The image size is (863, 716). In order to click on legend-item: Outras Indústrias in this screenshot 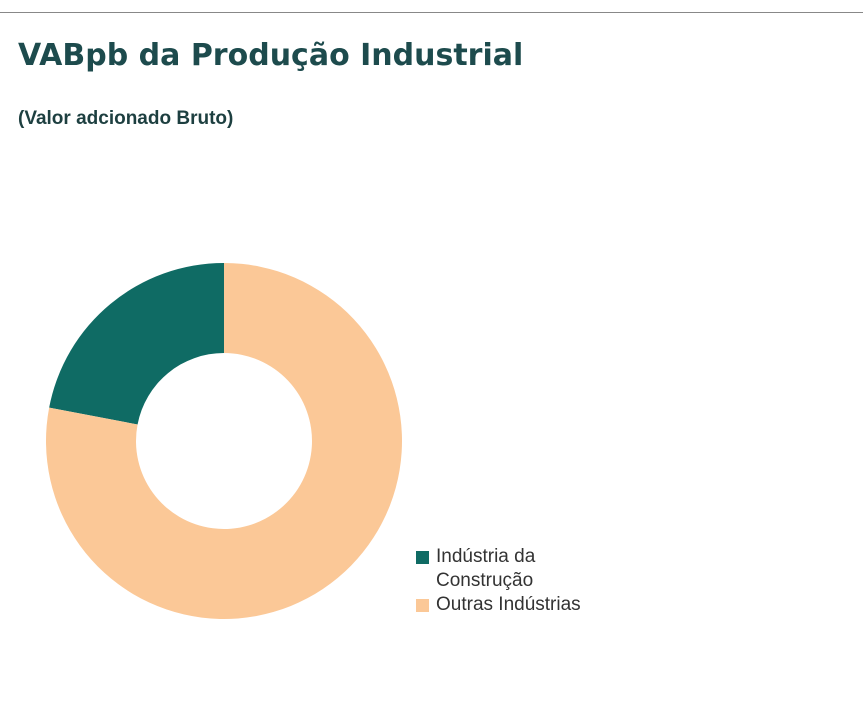, I will do `click(499, 605)`.